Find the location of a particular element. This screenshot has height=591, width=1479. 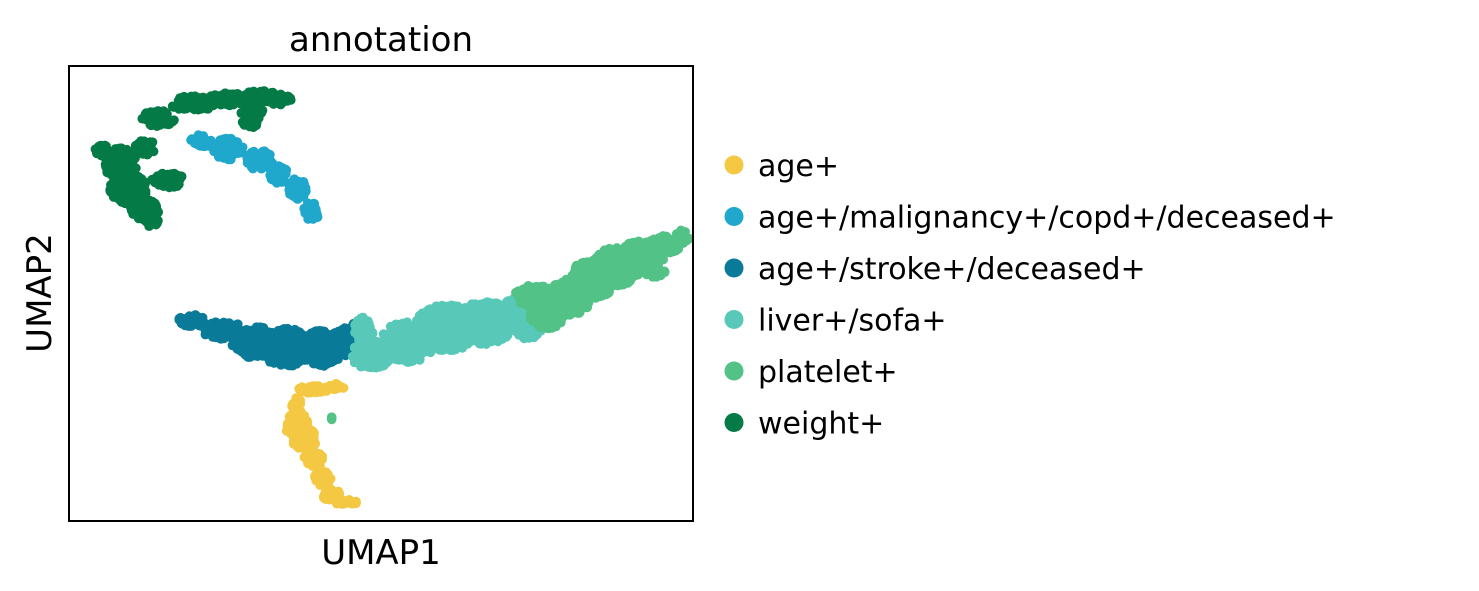

chart-title: annotation is located at coordinates (381, 40).